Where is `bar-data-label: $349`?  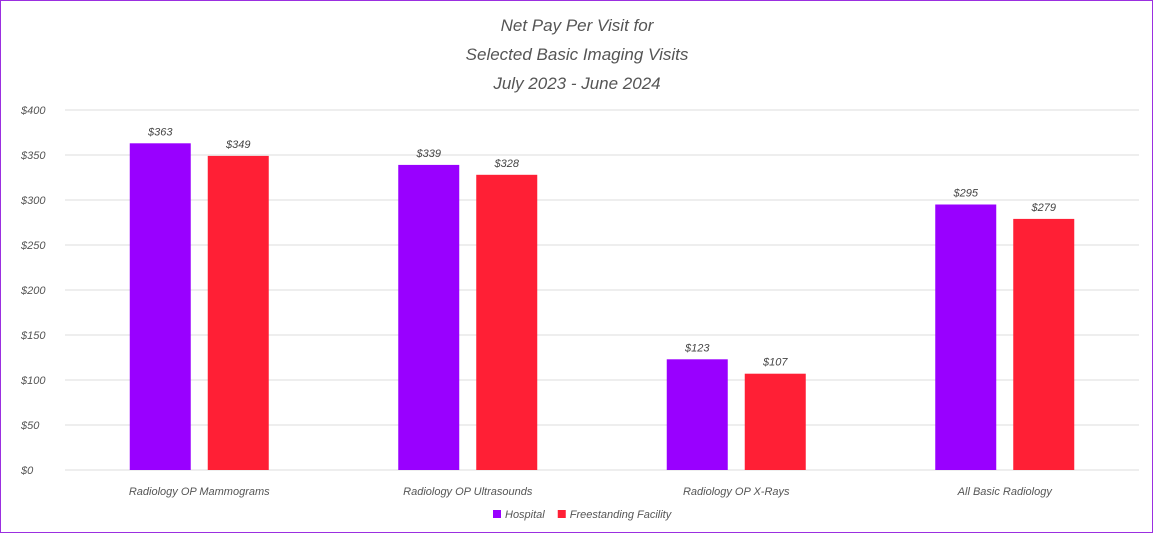
bar-data-label: $349 is located at coordinates (237, 145).